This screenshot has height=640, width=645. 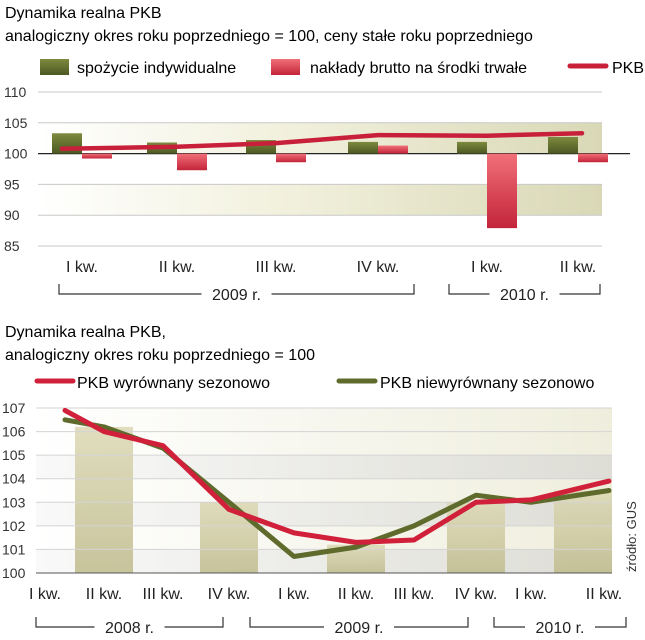 What do you see at coordinates (628, 68) in the screenshot?
I see `legend-label-gdp: PKB` at bounding box center [628, 68].